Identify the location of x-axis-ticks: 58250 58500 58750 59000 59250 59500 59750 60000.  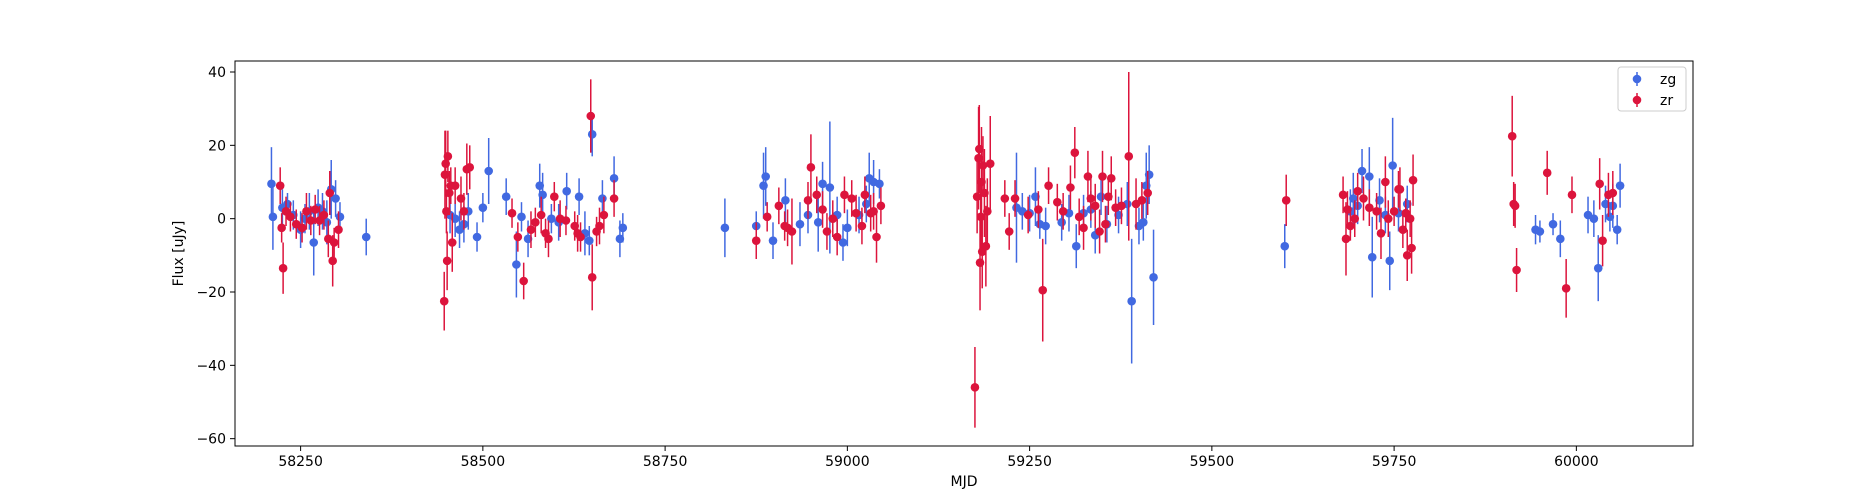
(938, 458).